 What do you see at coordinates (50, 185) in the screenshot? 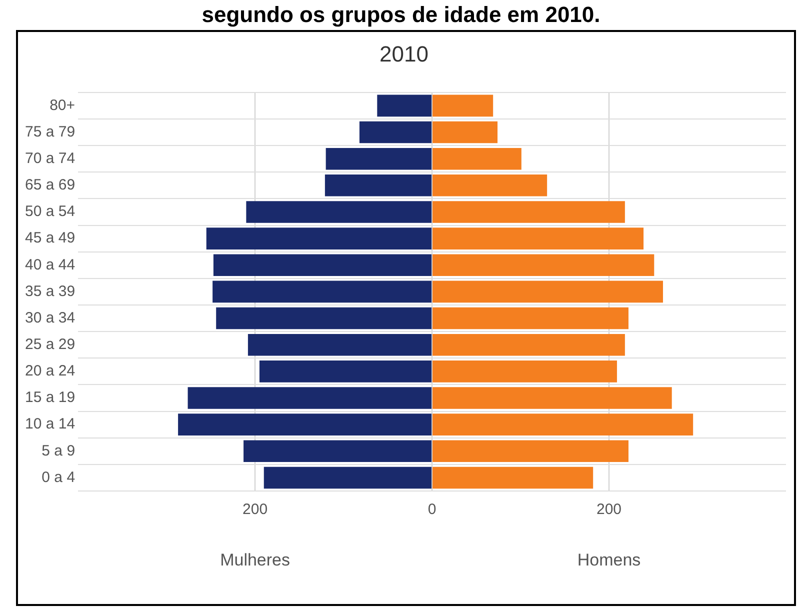
I see `y-tick-label: 65 a 69` at bounding box center [50, 185].